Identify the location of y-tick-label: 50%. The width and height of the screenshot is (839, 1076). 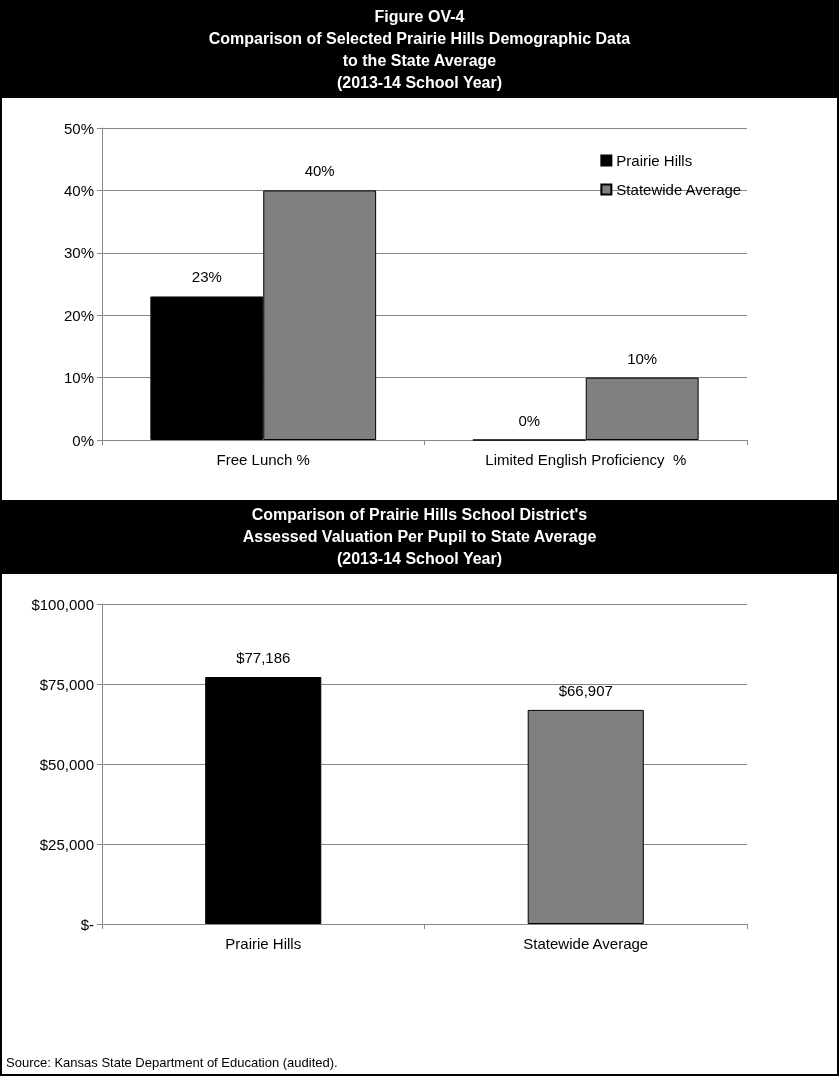
(78, 128).